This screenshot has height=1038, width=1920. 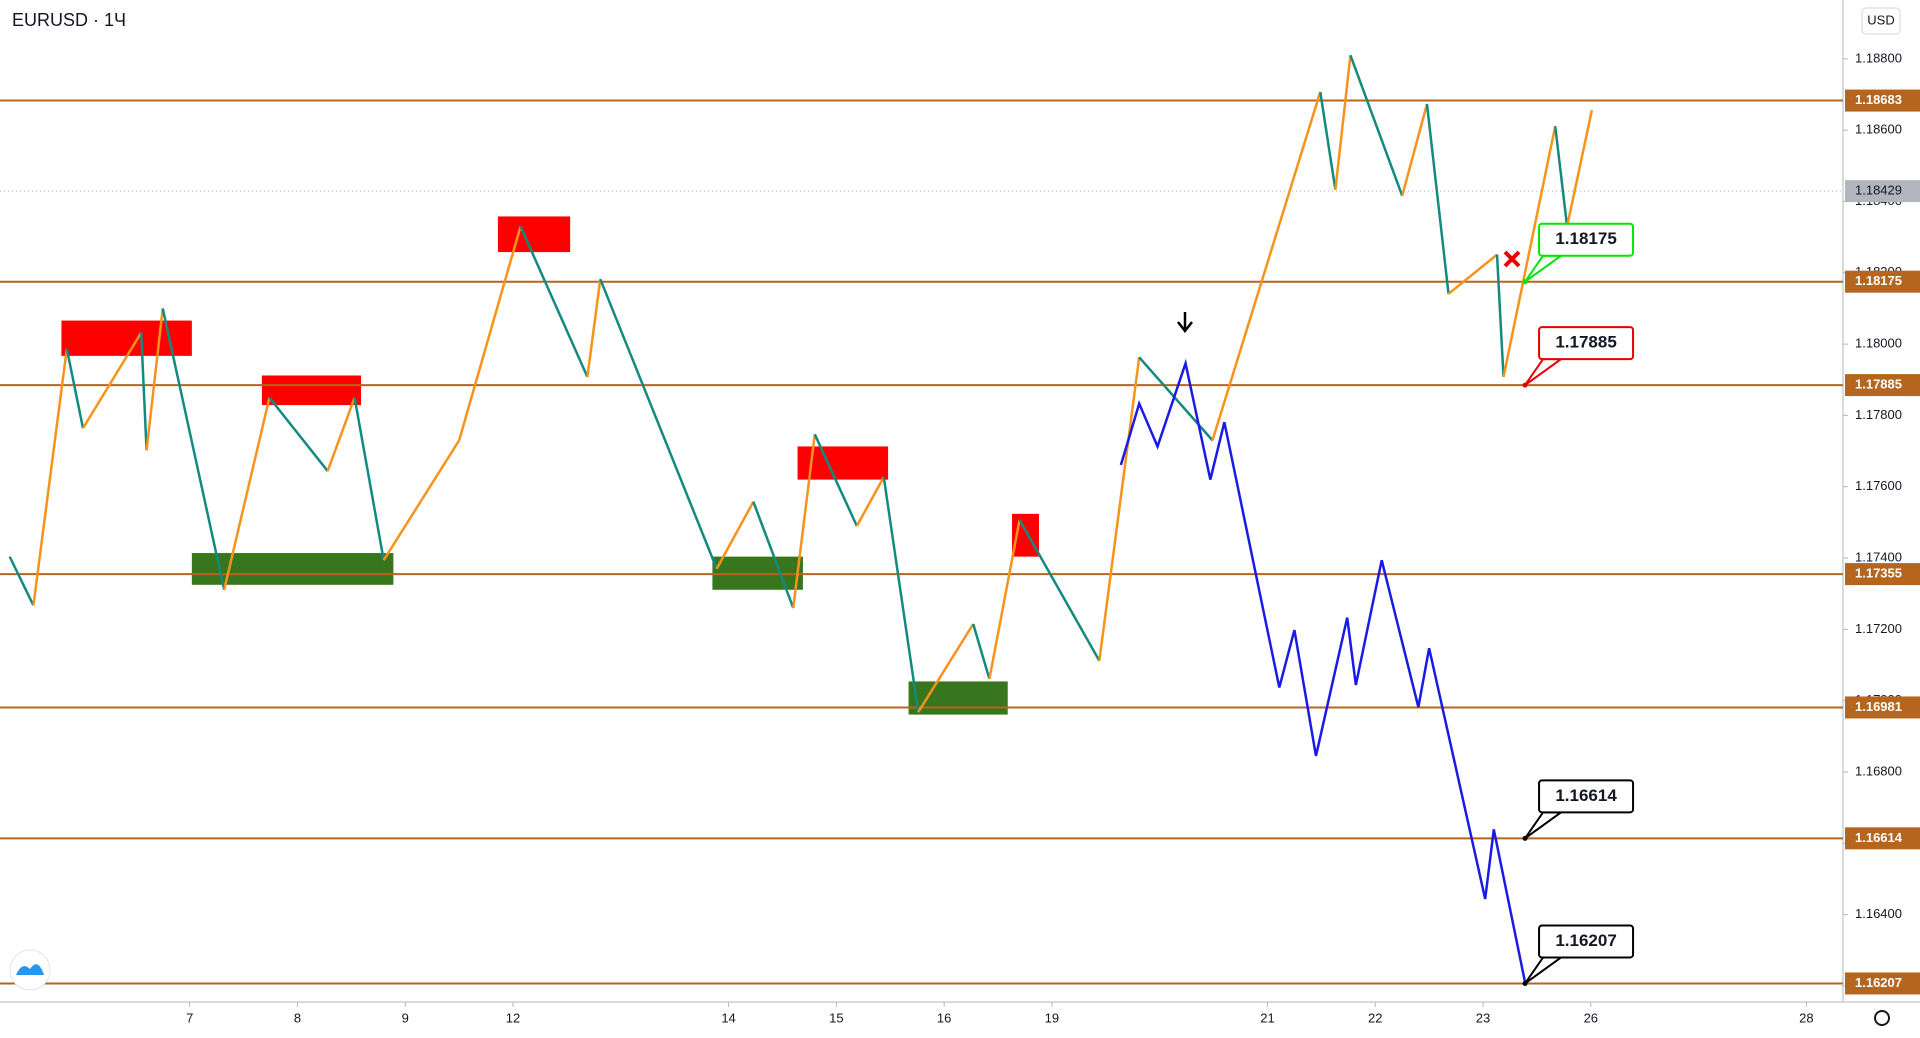 I want to click on currency-button, so click(x=1881, y=21).